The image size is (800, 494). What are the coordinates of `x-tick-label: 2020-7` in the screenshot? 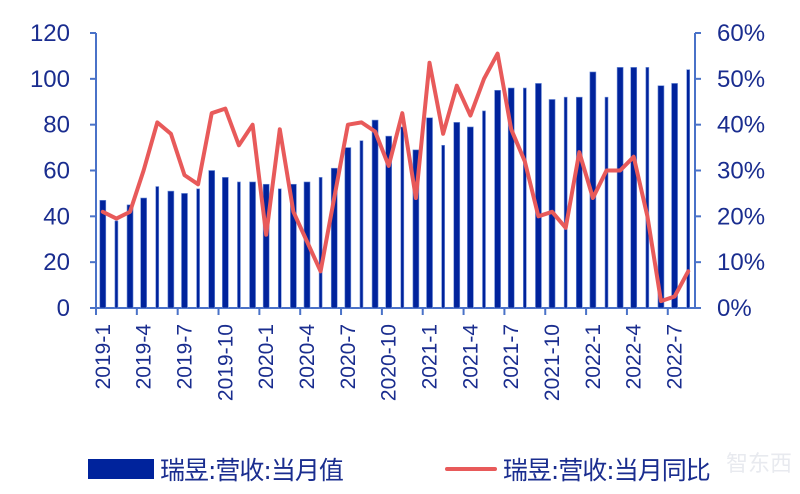 It's located at (348, 356).